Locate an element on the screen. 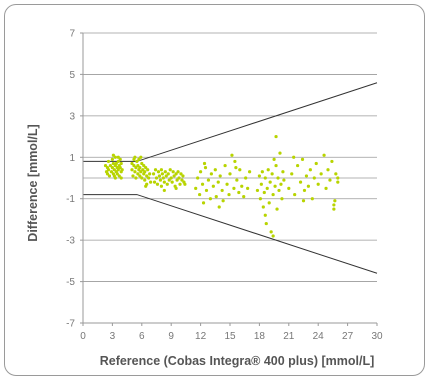 The image size is (429, 376). y-axis-title: Difference [mmol/L] is located at coordinates (33, 182).